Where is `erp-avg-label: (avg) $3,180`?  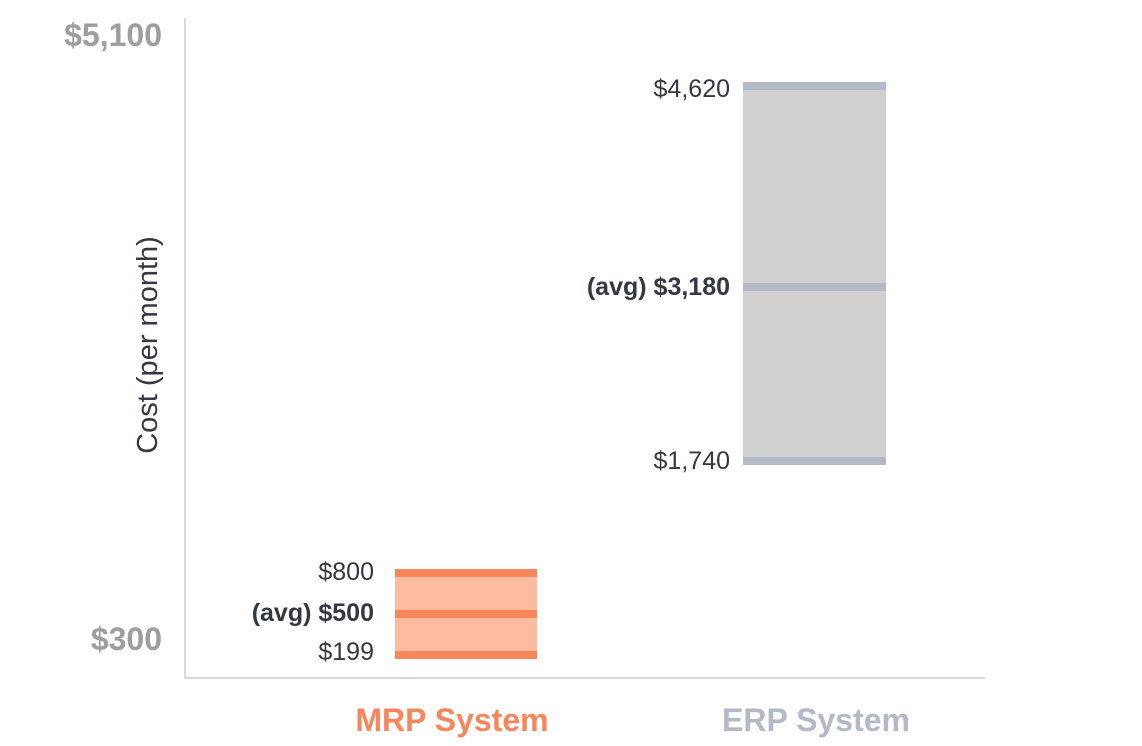
erp-avg-label: (avg) $3,180 is located at coordinates (658, 287).